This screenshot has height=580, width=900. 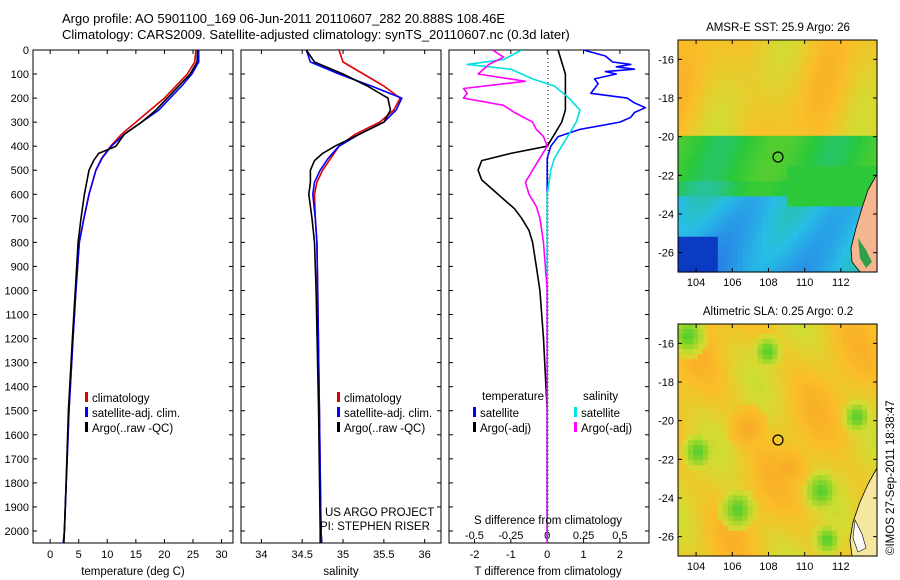 I want to click on legend-label-temperature-satellite: satellite, so click(x=499, y=414).